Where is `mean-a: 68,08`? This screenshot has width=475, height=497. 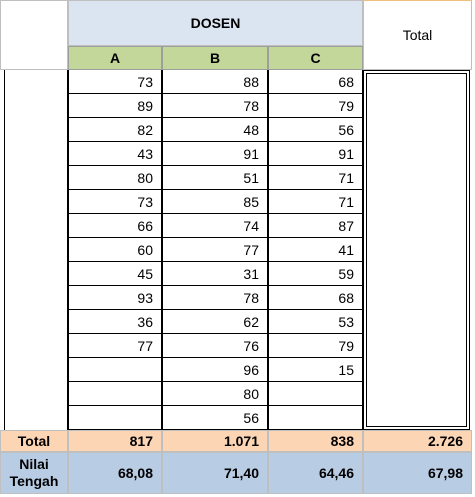
mean-a: 68,08 is located at coordinates (115, 473).